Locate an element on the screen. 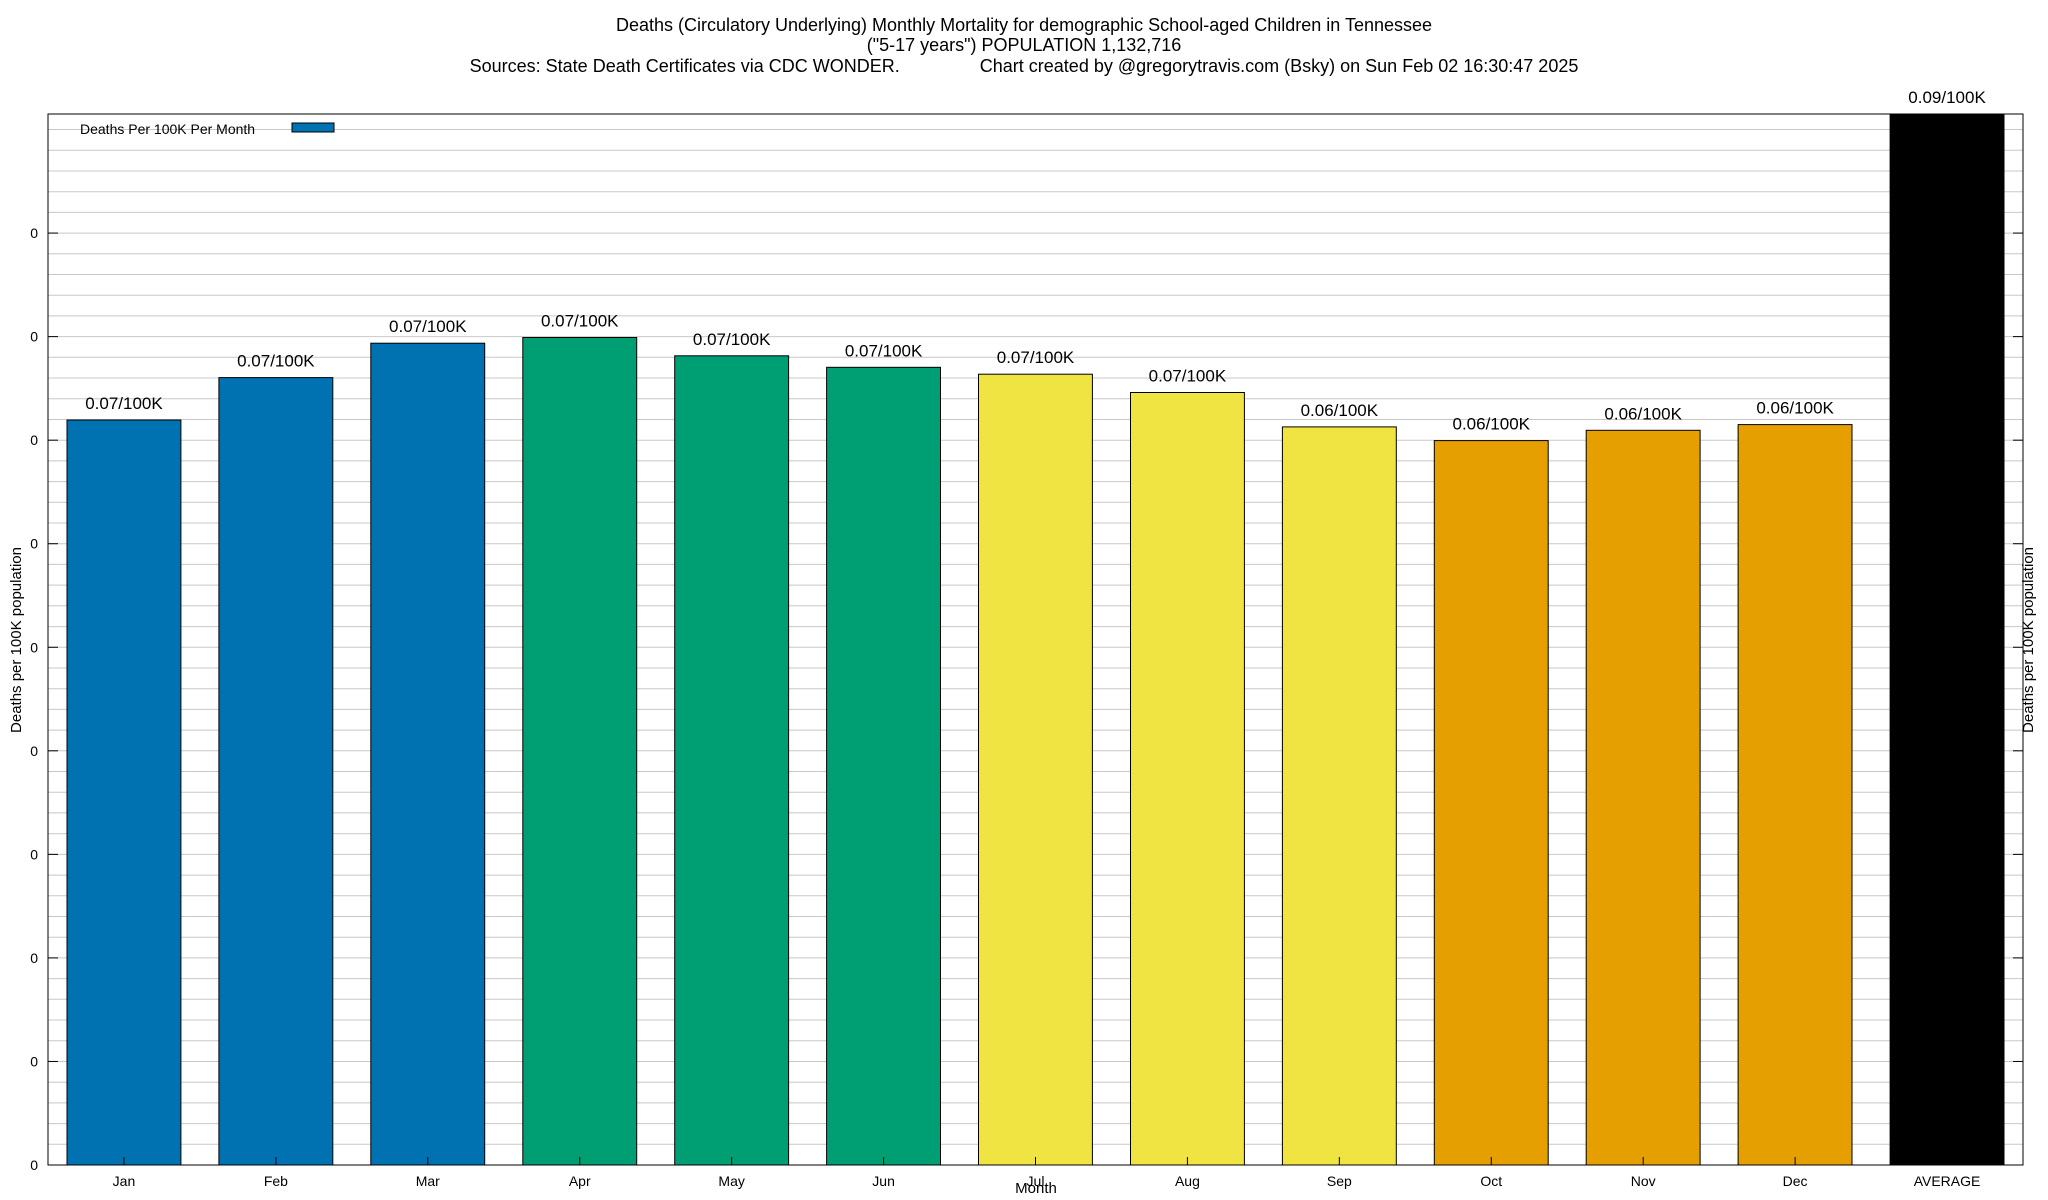 The image size is (2048, 1200). x-tick-label: Oct is located at coordinates (1491, 1181).